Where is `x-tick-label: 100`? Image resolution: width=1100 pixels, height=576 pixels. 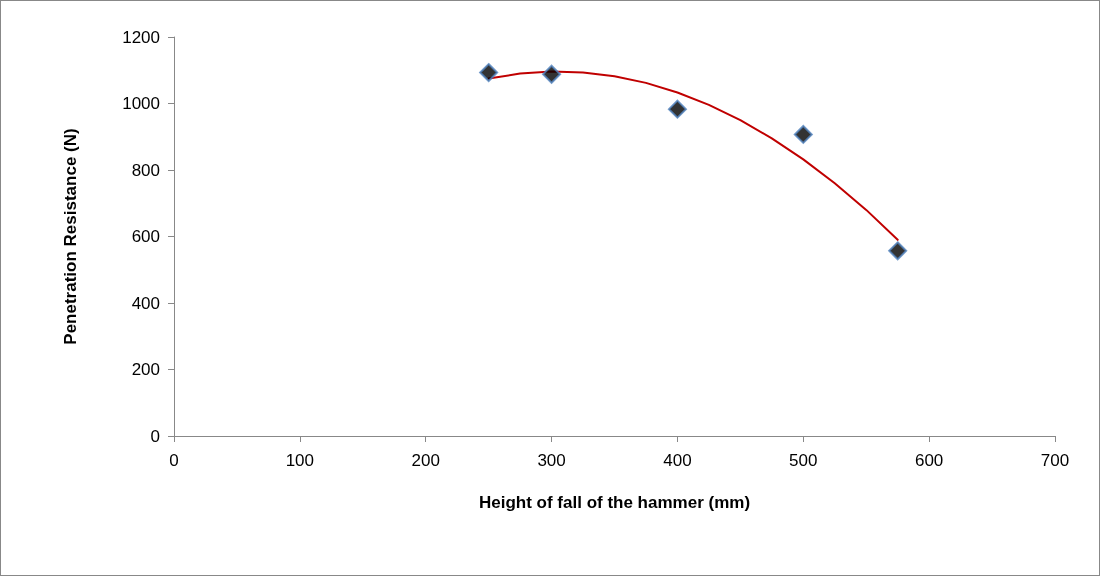 x-tick-label: 100 is located at coordinates (300, 460).